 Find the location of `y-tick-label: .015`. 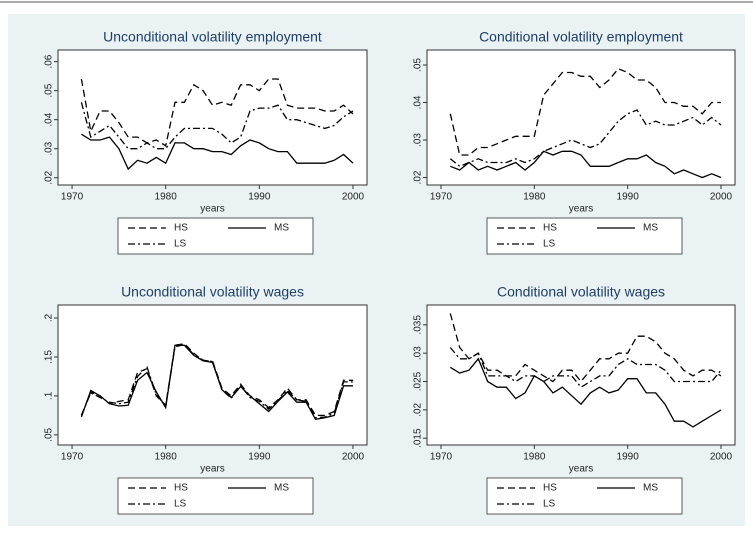

y-tick-label: .015 is located at coordinates (418, 438).